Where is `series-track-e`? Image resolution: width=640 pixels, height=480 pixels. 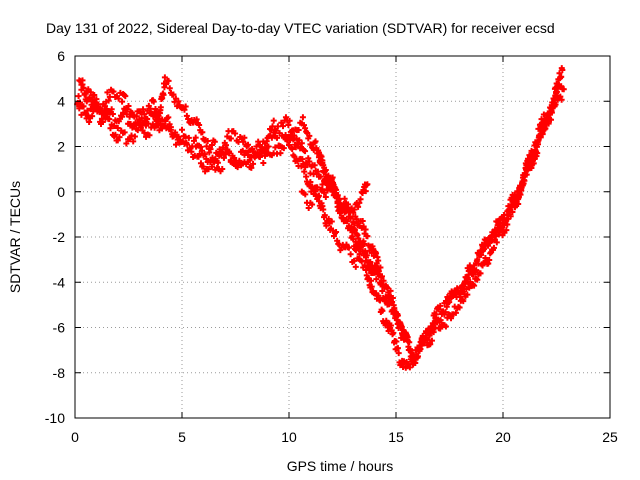
series-track-e is located at coordinates (348, 212).